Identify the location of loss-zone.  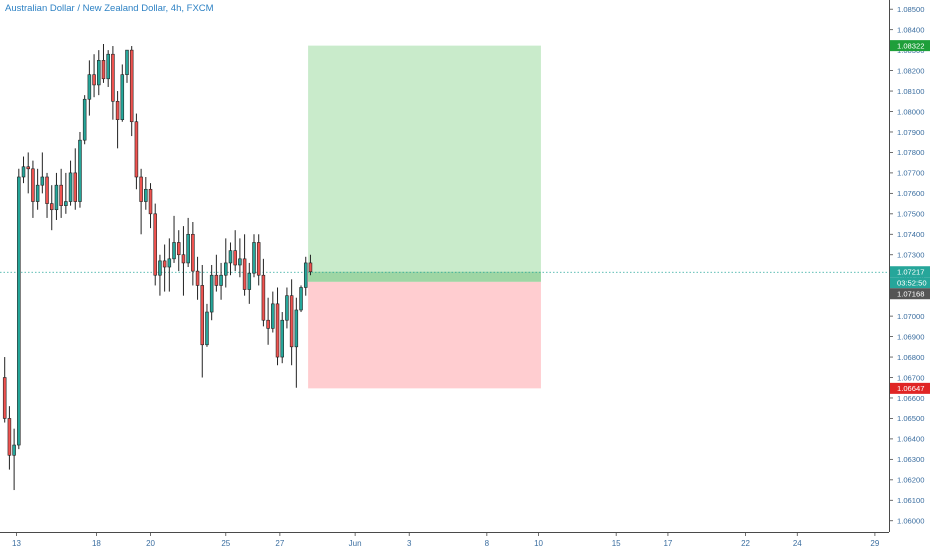
(424, 335).